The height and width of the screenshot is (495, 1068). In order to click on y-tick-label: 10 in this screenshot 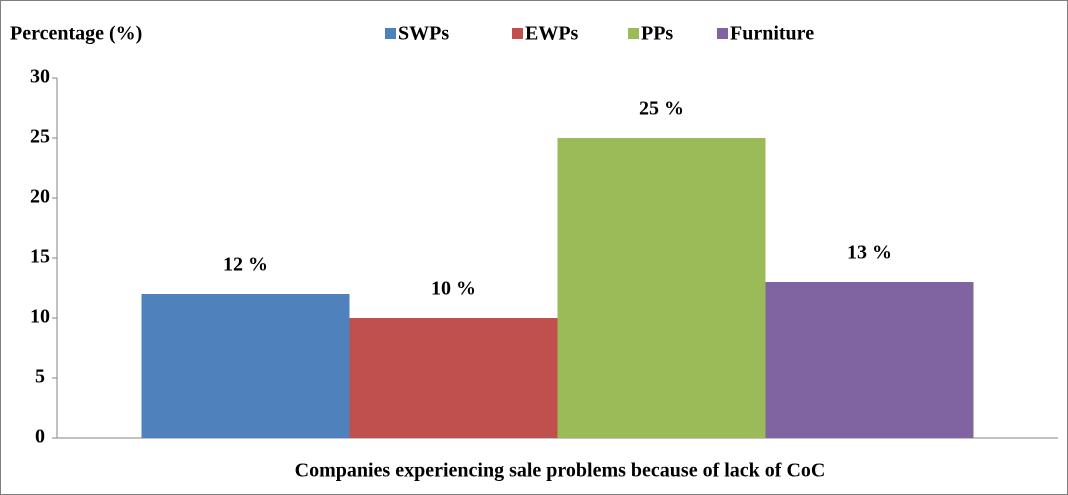, I will do `click(40, 317)`.